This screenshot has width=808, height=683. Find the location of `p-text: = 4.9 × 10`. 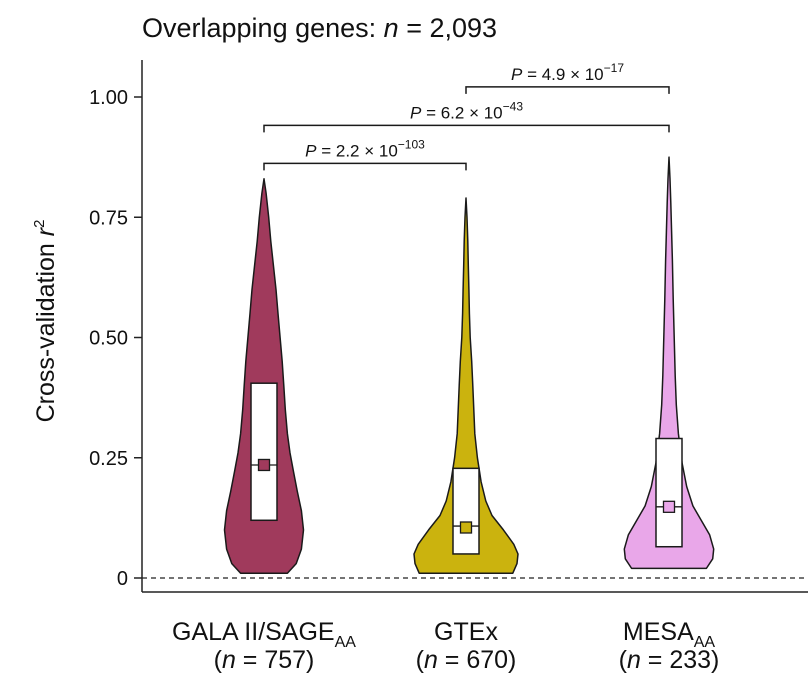

p-text: = 4.9 × 10 is located at coordinates (562, 74).